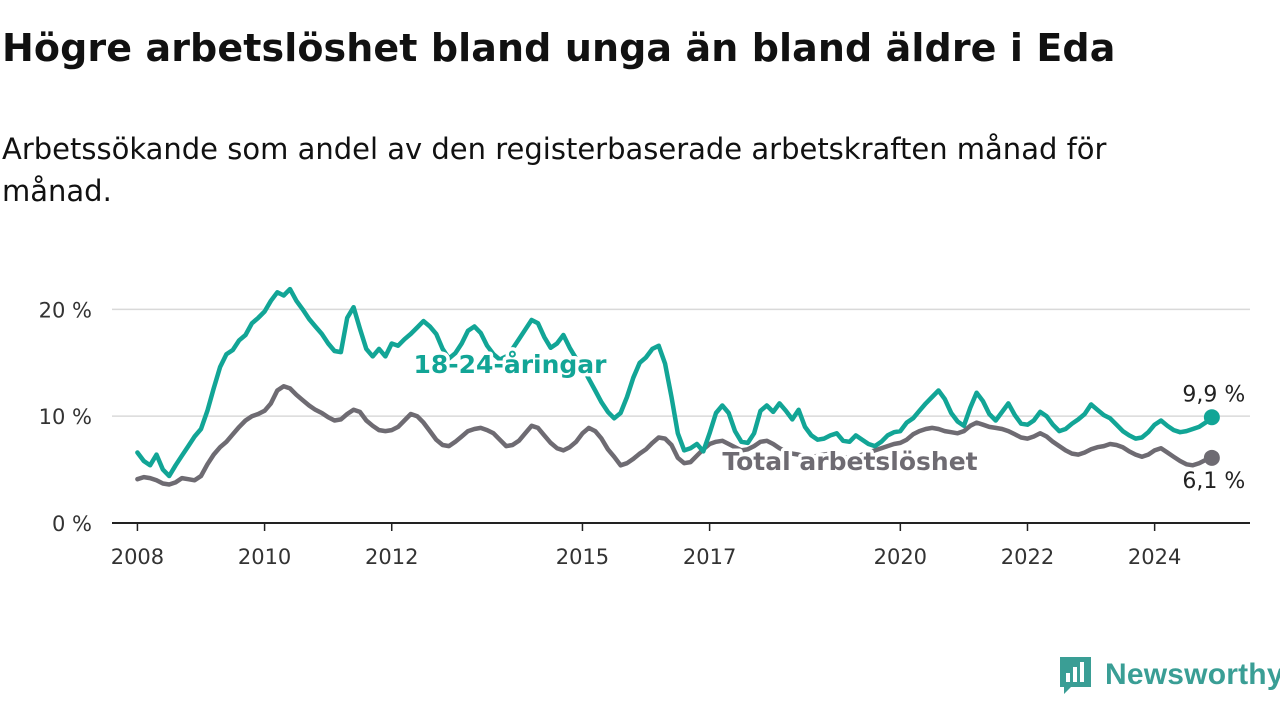 The height and width of the screenshot is (720, 1280). What do you see at coordinates (511, 364) in the screenshot?
I see `series-name-label: 18-24-åringar` at bounding box center [511, 364].